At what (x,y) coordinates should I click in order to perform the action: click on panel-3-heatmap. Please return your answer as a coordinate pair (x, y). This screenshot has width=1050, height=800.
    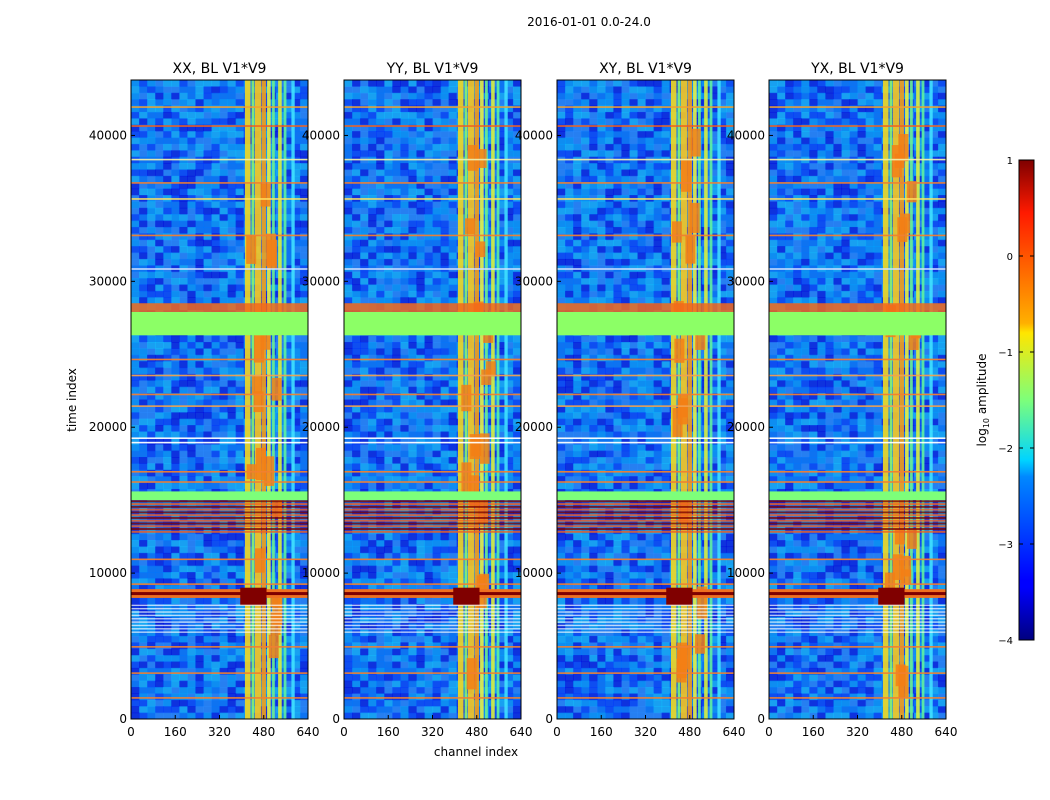
    Looking at the image, I should click on (645, 399).